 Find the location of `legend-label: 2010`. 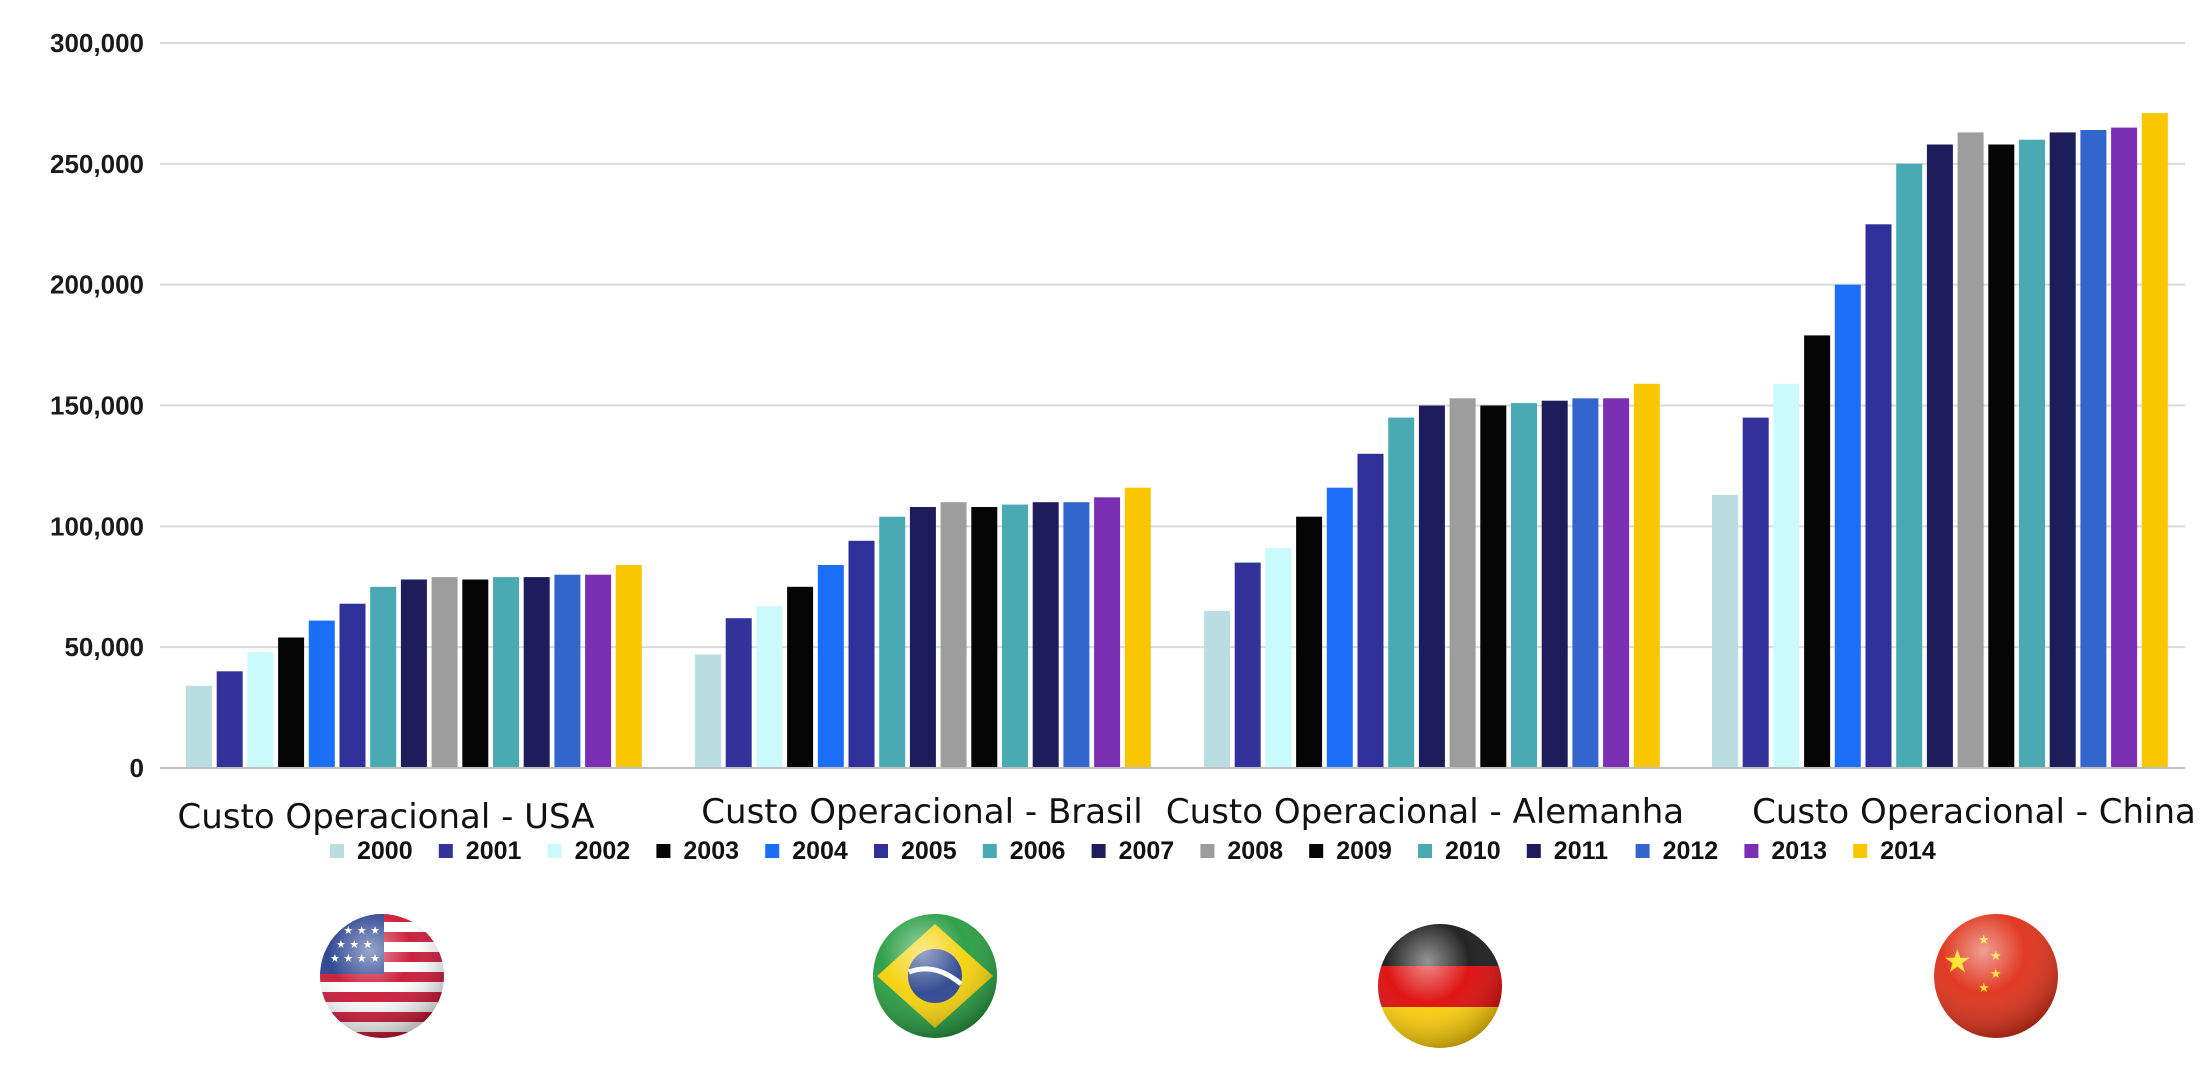

legend-label: 2010 is located at coordinates (1473, 851).